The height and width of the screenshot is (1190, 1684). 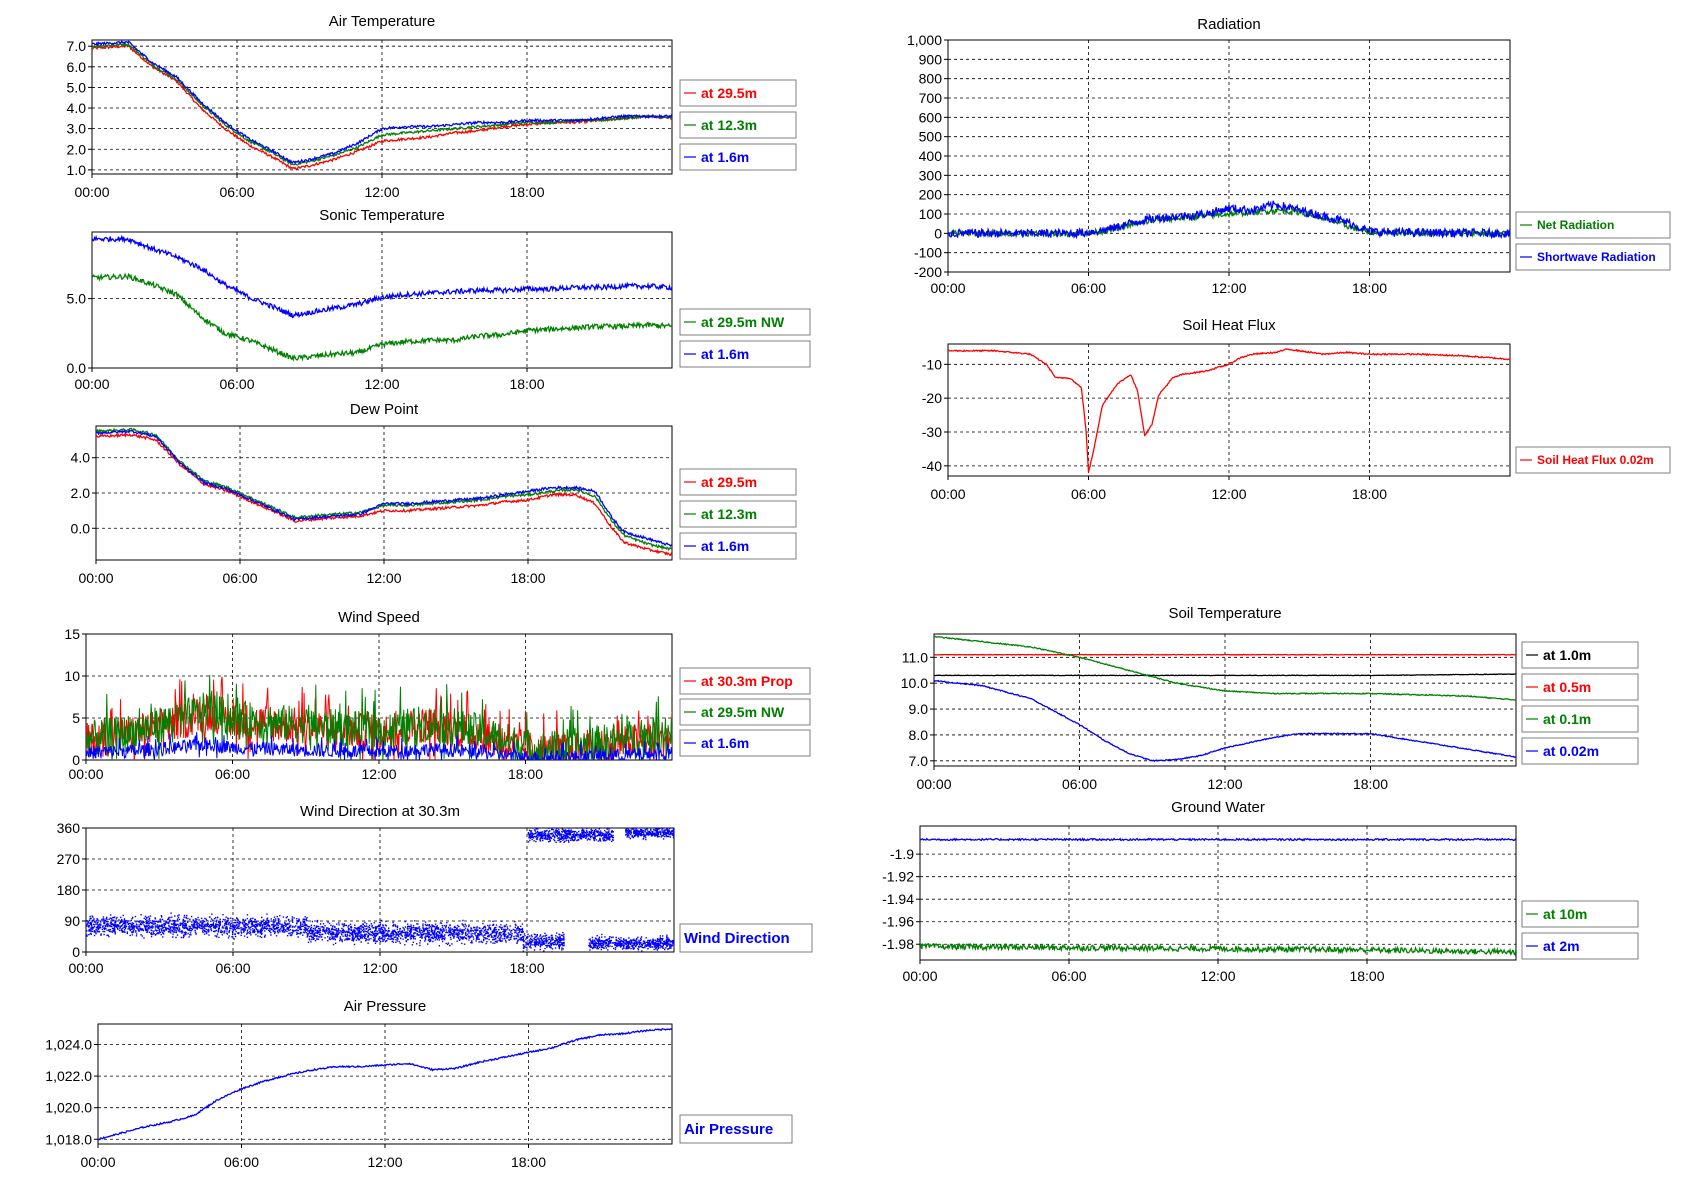 What do you see at coordinates (919, 735) in the screenshot?
I see `soil-temperature-y-tick-label: 8.0` at bounding box center [919, 735].